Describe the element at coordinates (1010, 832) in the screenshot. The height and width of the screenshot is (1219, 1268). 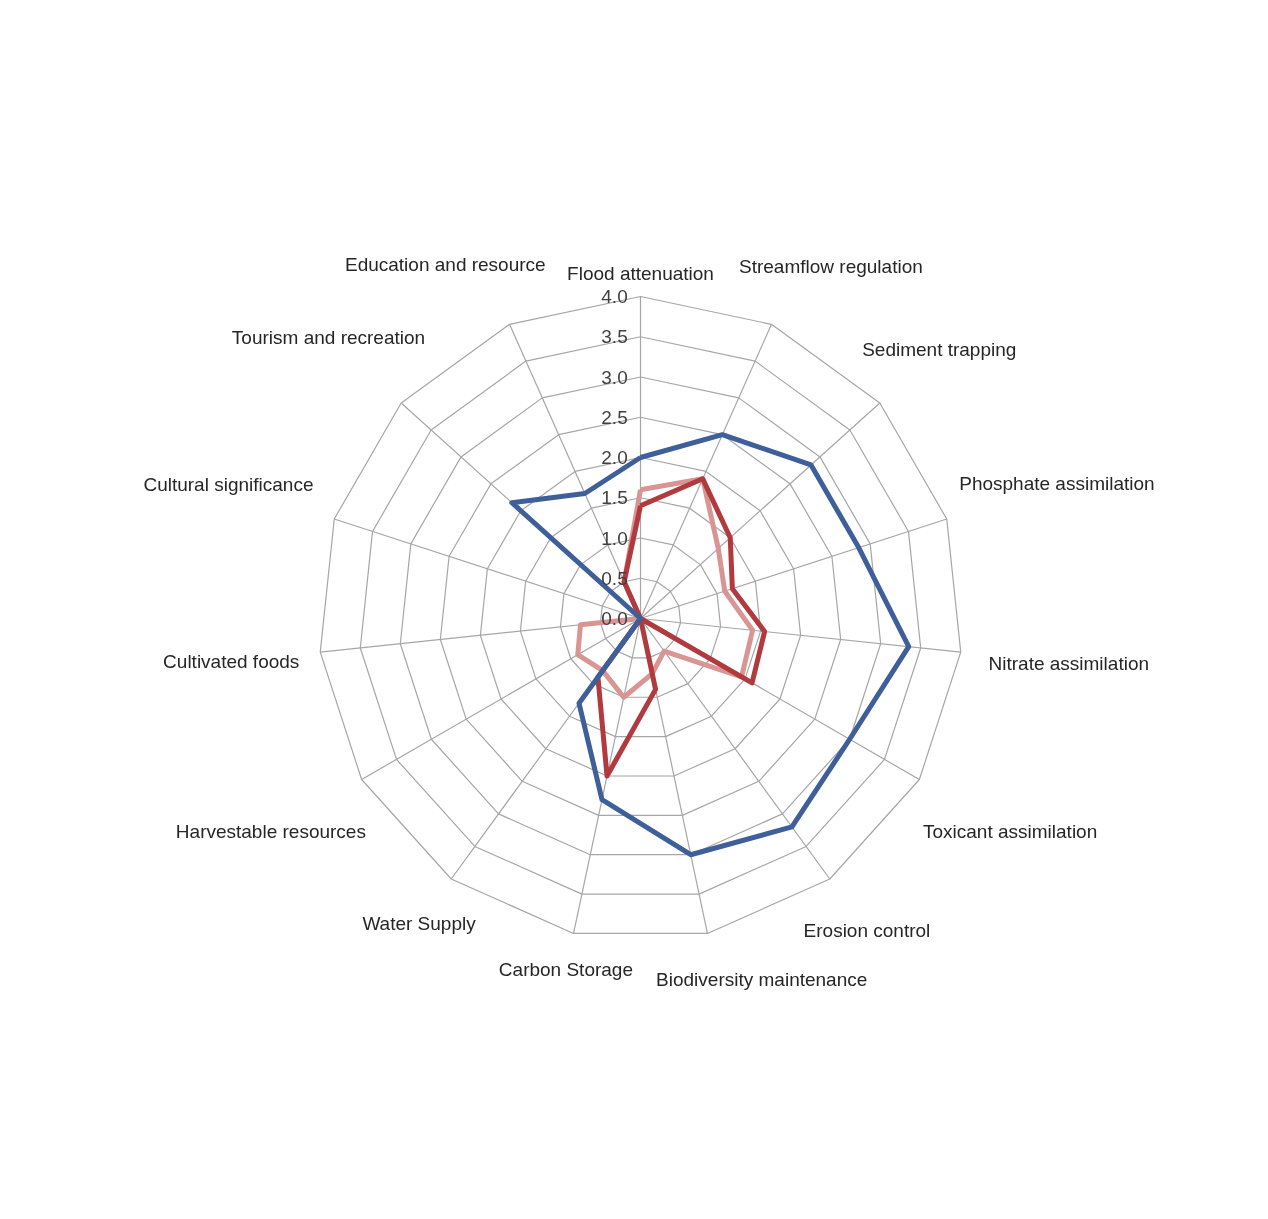
I see `spoke-label: Toxicant assimilation` at that location.